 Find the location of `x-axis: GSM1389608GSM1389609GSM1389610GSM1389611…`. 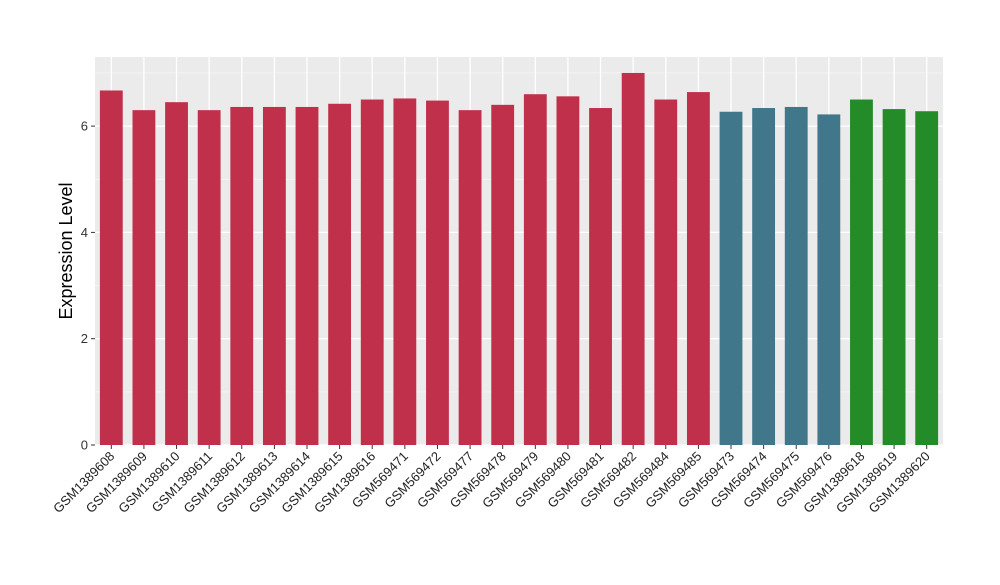

x-axis: GSM1389608GSM1389609GSM1389610GSM1389611… is located at coordinates (491, 480).